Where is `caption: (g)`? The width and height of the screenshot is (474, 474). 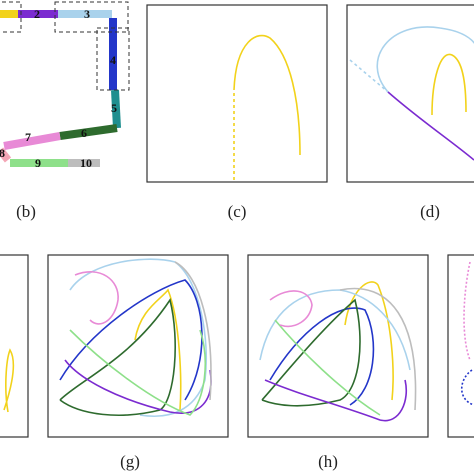
caption: (g) is located at coordinates (130, 461).